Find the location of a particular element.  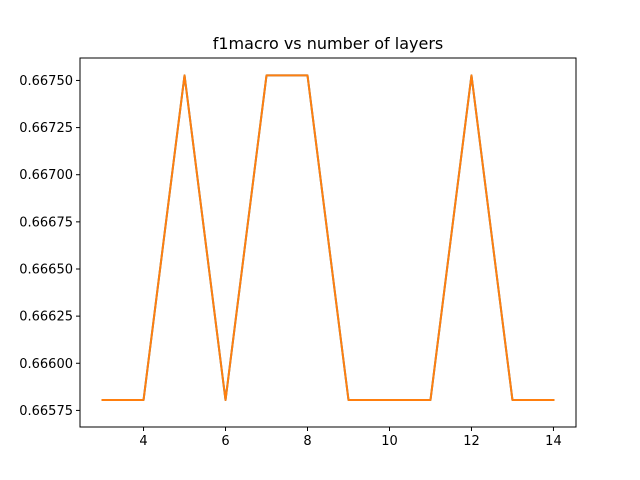

chart-title: f1macro vs number of layers is located at coordinates (328, 43).